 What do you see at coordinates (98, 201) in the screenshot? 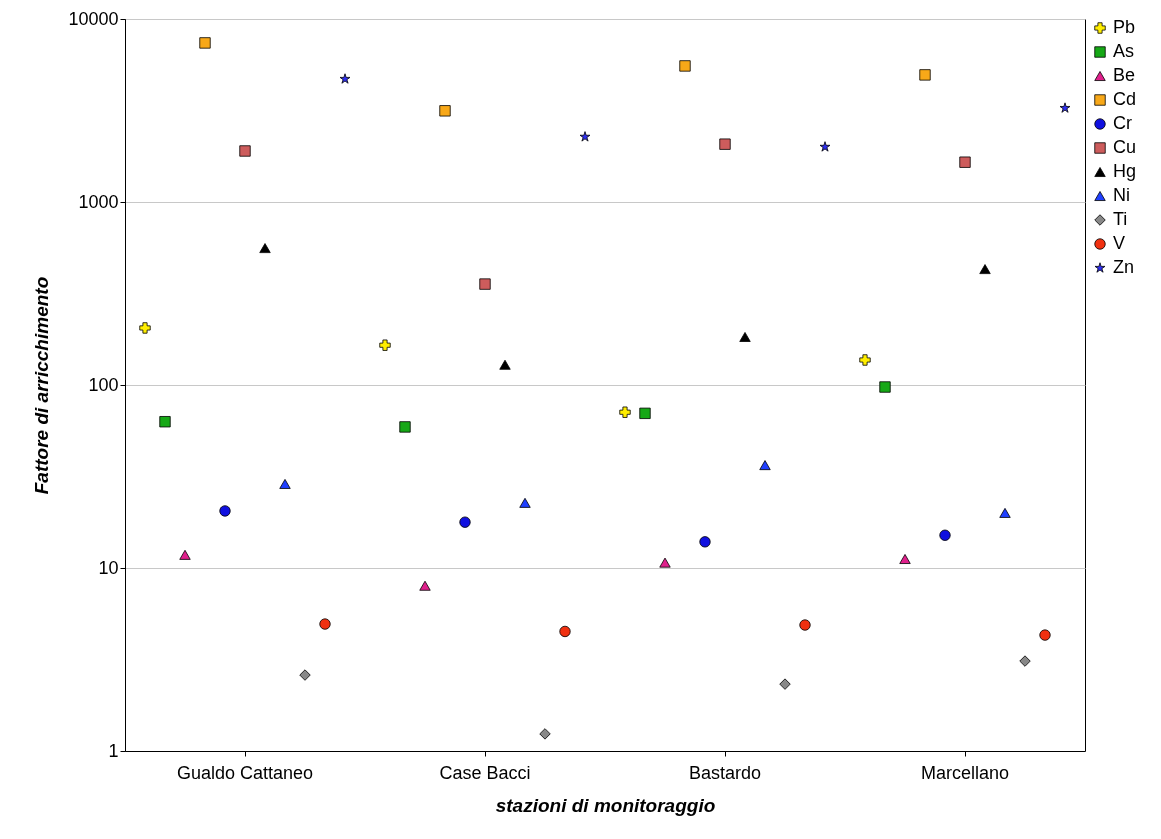
I see `y-tick-label: 1000` at bounding box center [98, 201].